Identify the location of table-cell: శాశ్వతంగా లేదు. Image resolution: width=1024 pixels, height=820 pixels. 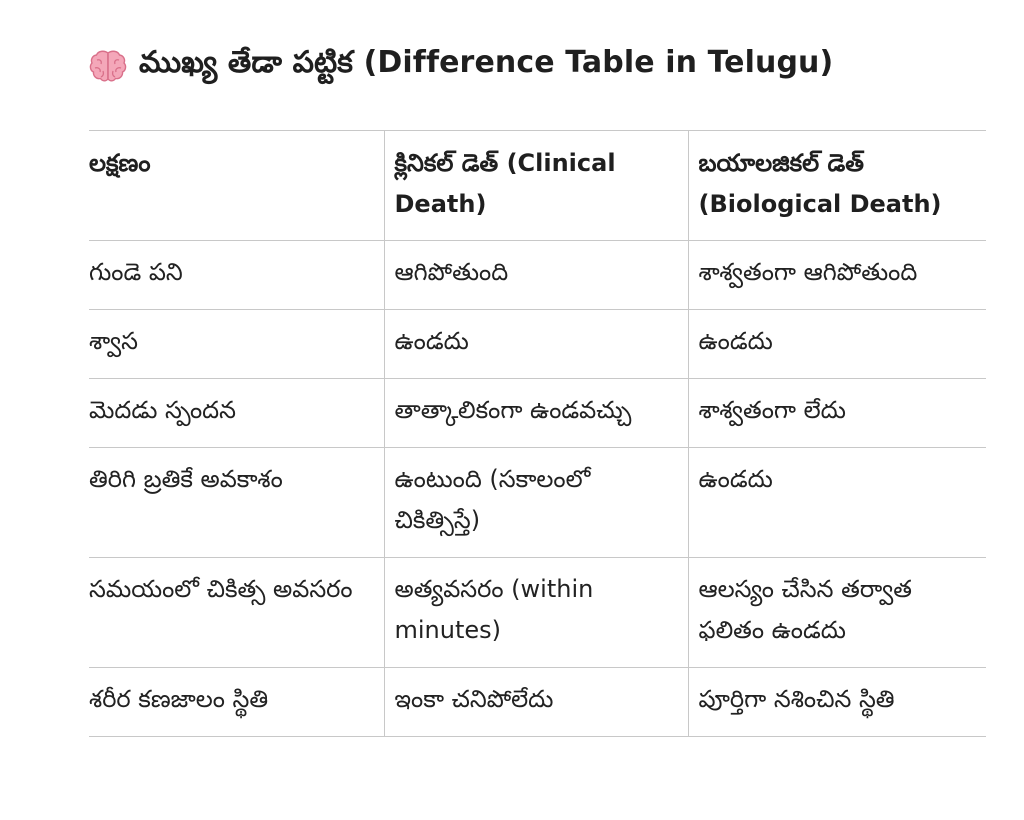
(836, 413).